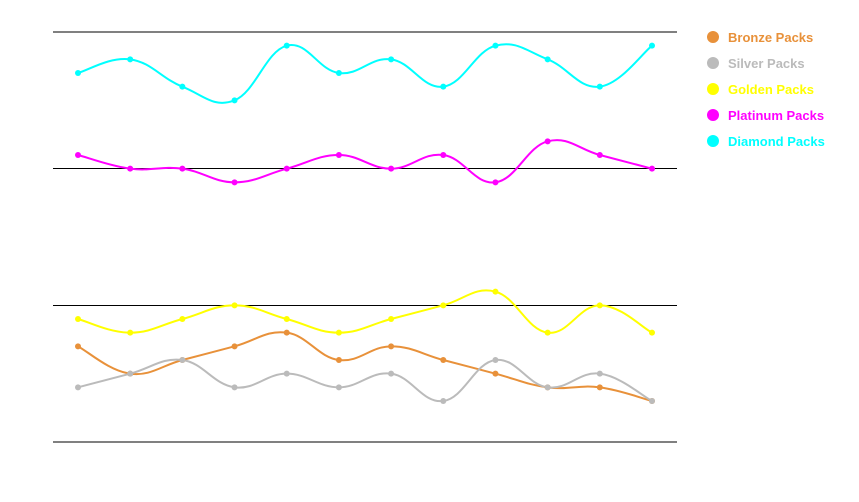 This screenshot has width=859, height=502. What do you see at coordinates (771, 89) in the screenshot?
I see `legend-label-golden: Golden Packs` at bounding box center [771, 89].